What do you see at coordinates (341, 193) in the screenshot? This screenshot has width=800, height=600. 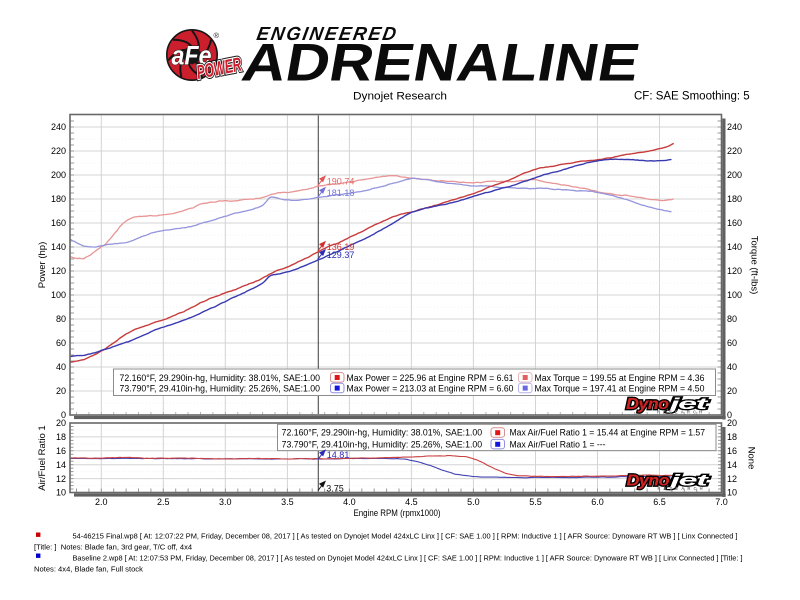 I see `svg-text: 181.18` at bounding box center [341, 193].